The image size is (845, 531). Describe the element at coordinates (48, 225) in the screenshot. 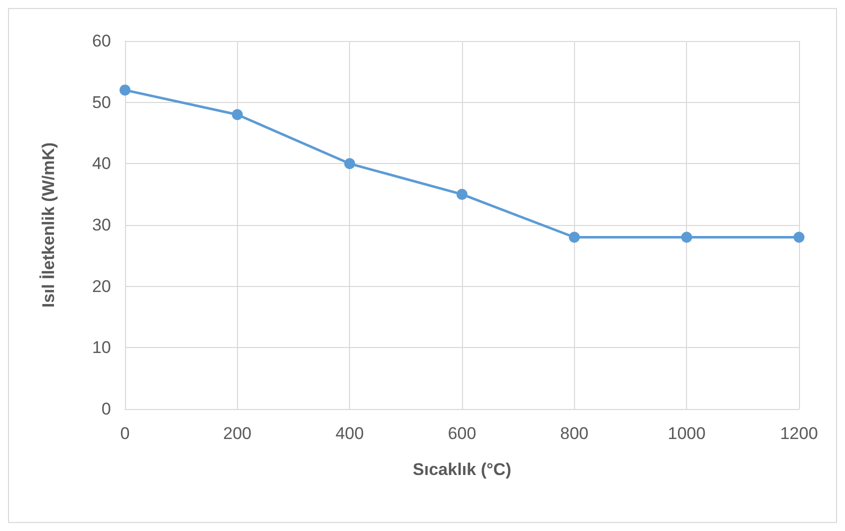

I see `y-axis-title: Isıl İletkenlik (W/mK)` at that location.